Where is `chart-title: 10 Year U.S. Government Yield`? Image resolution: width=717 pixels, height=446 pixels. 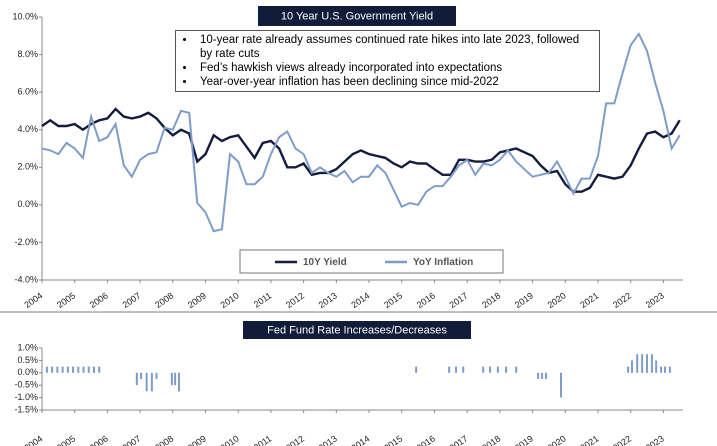
chart-title: 10 Year U.S. Government Yield is located at coordinates (357, 16).